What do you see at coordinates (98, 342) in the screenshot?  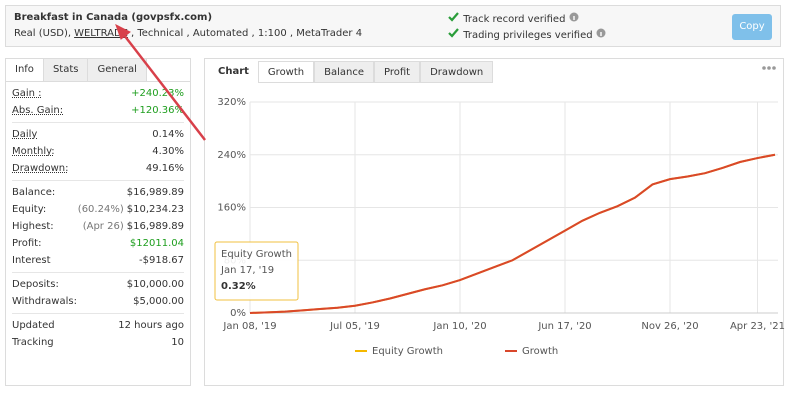 I see `stats-row: Tracking 10` at bounding box center [98, 342].